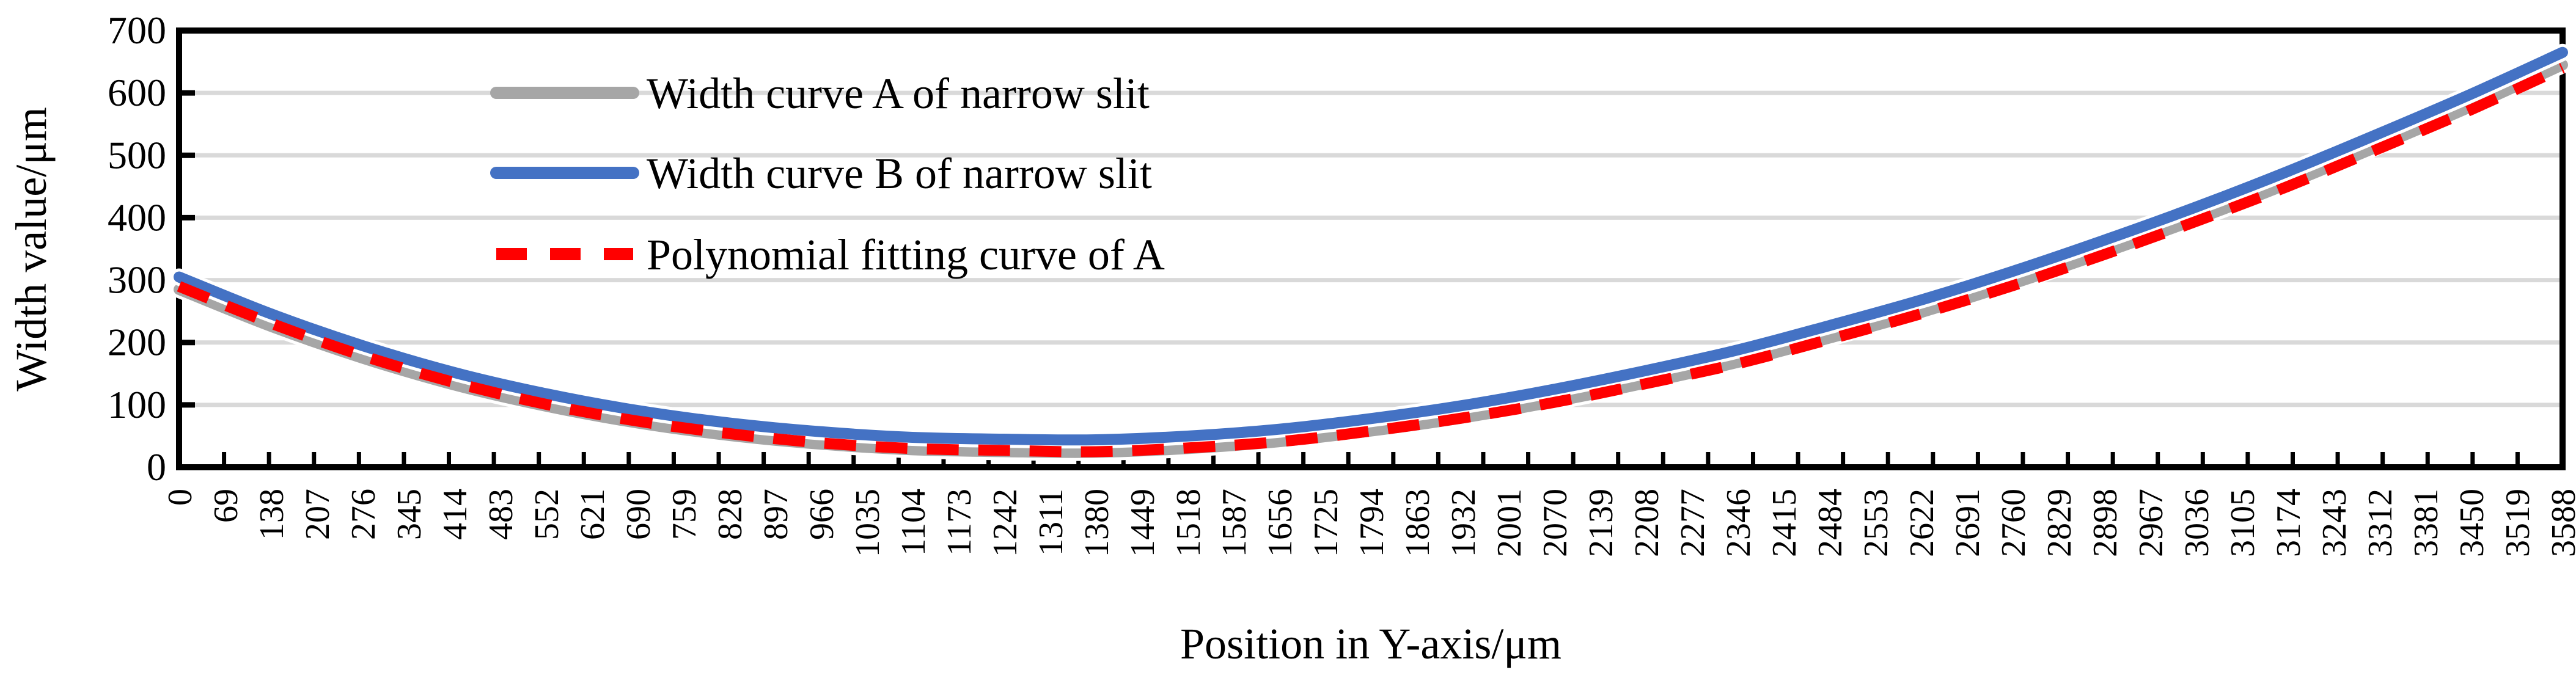 The width and height of the screenshot is (2576, 678). What do you see at coordinates (1968, 523) in the screenshot?
I see `x-tick-label-2691: 2691` at bounding box center [1968, 523].